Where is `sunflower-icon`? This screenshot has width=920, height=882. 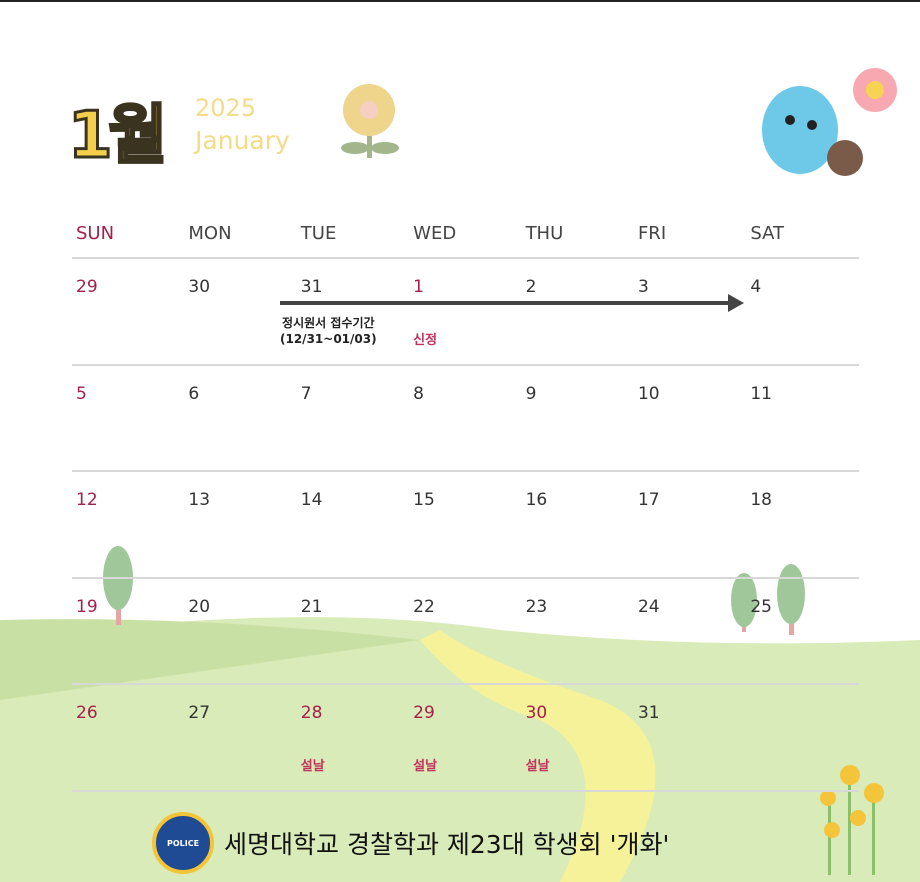
sunflower-icon is located at coordinates (852, 820).